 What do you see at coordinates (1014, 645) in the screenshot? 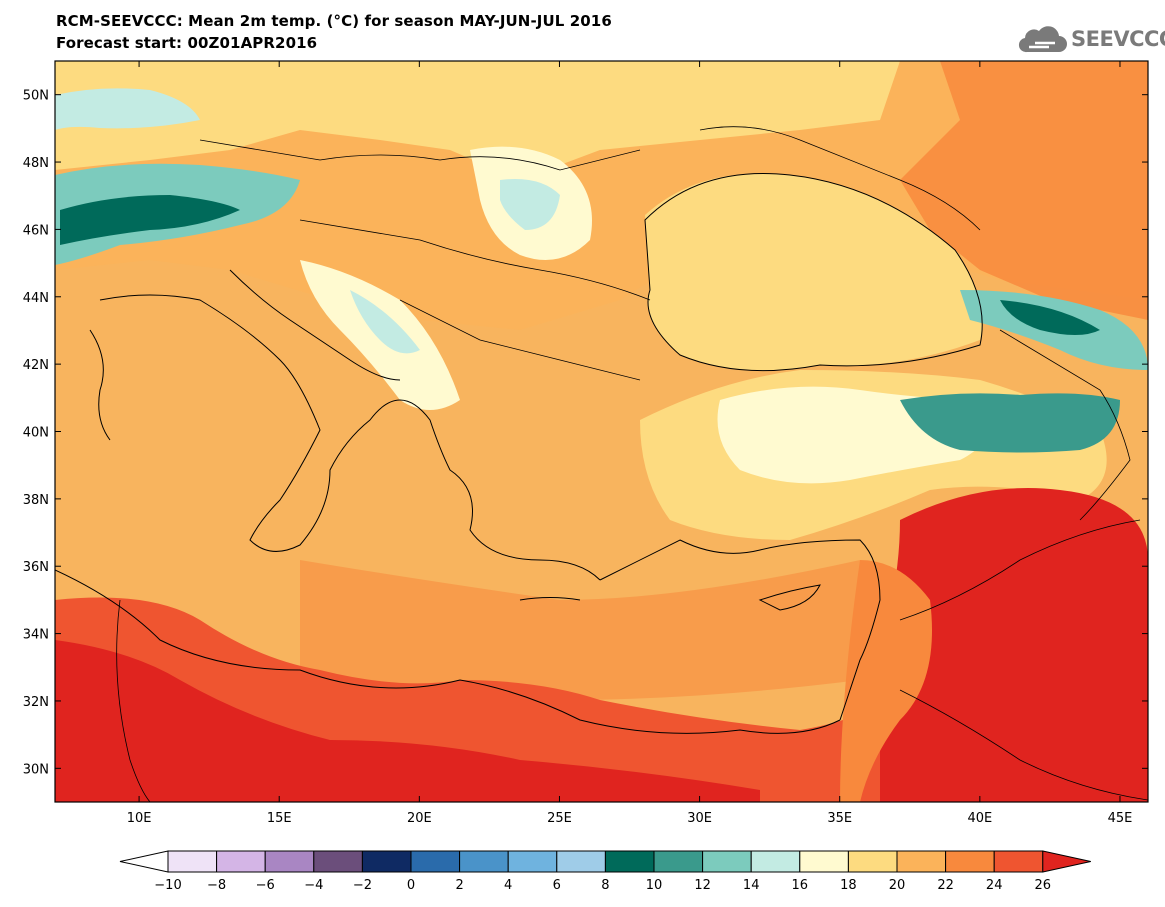
I see `field-middle-east` at bounding box center [1014, 645].